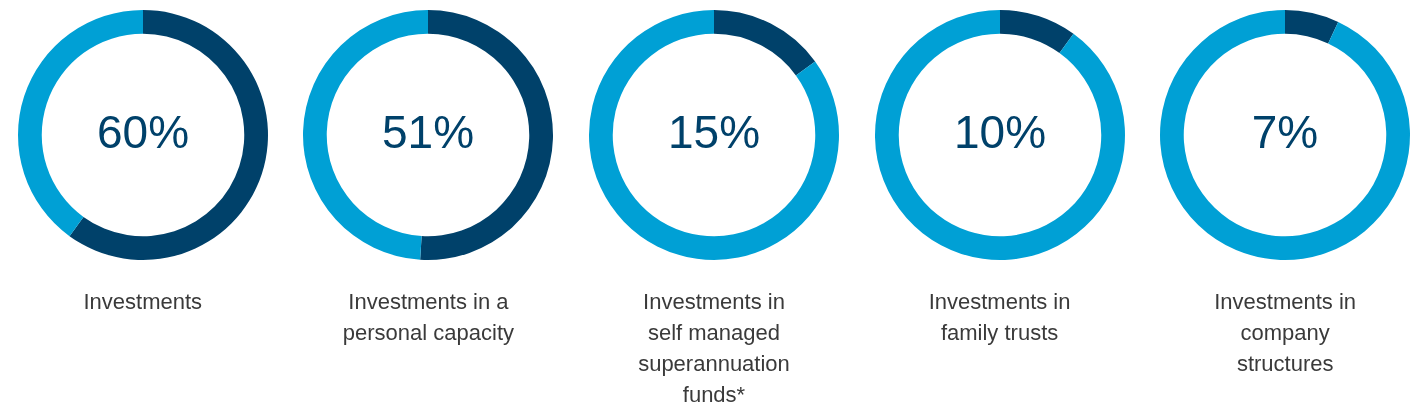 The image size is (1428, 414). I want to click on data-label: 7%, so click(1285, 131).